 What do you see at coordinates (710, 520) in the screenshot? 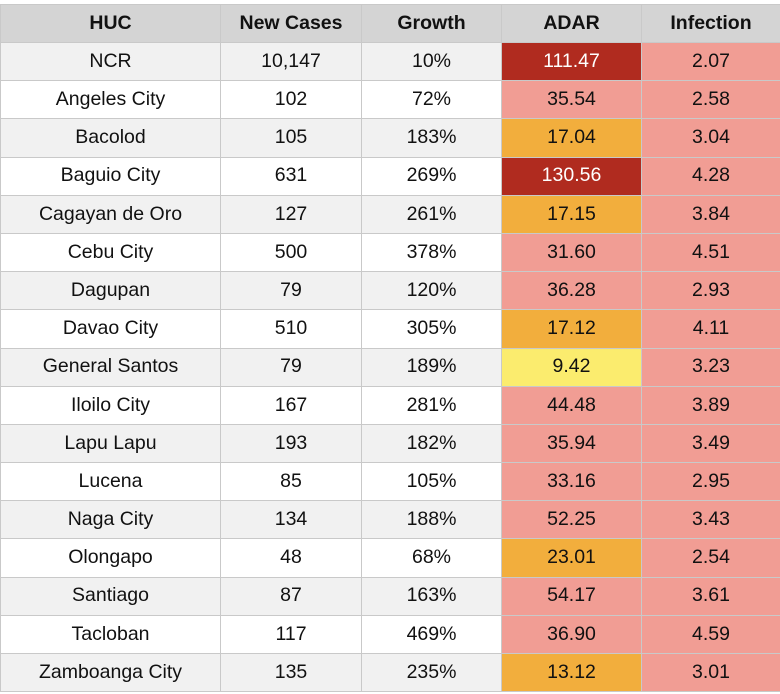
I see `cell-infection: 3.43` at bounding box center [710, 520].